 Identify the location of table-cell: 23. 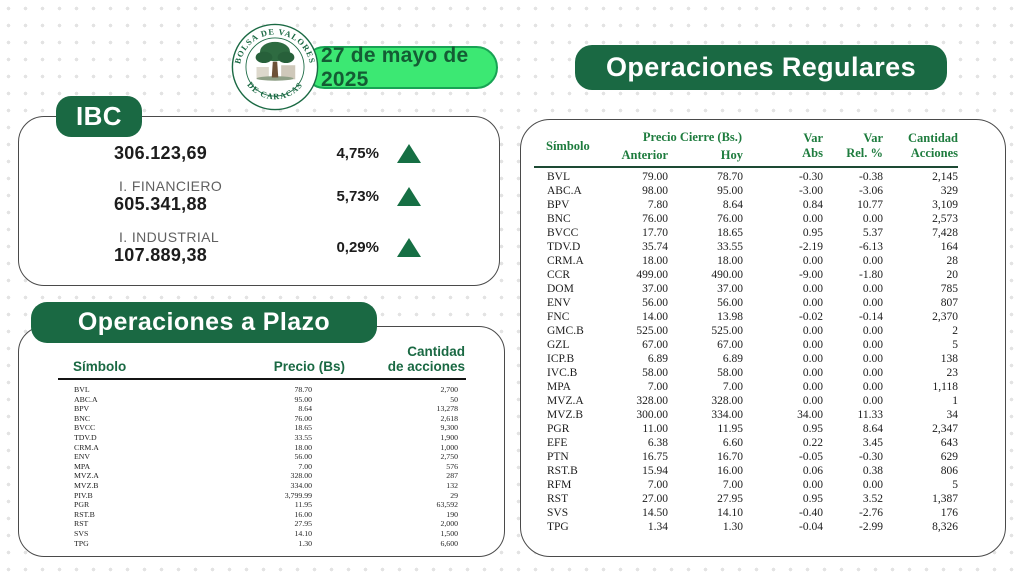
(952, 373).